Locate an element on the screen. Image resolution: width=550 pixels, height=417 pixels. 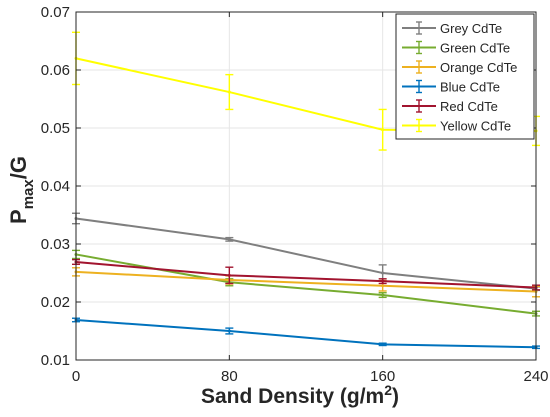
x-tick-label: 0 is located at coordinates (76, 376).